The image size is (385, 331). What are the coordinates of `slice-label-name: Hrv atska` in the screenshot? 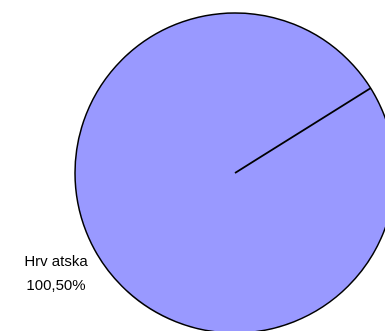 It's located at (56, 261).